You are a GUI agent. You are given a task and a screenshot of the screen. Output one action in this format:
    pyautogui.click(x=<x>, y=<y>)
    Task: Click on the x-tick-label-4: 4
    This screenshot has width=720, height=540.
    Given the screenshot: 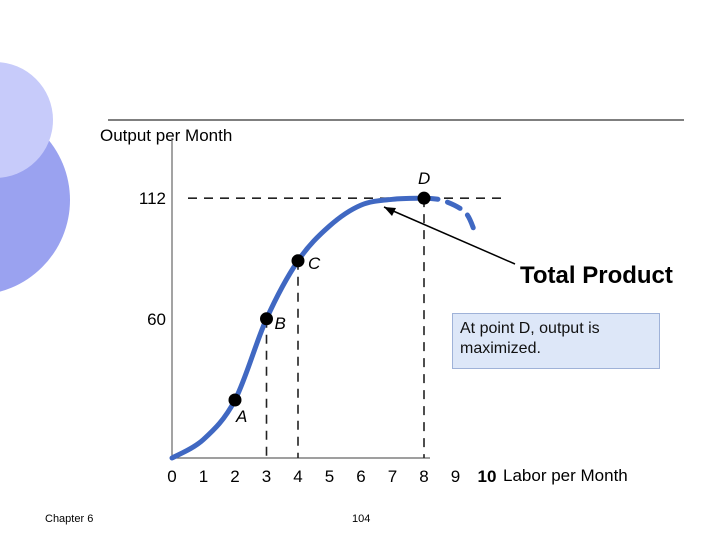 What is the action you would take?
    pyautogui.click(x=297, y=476)
    